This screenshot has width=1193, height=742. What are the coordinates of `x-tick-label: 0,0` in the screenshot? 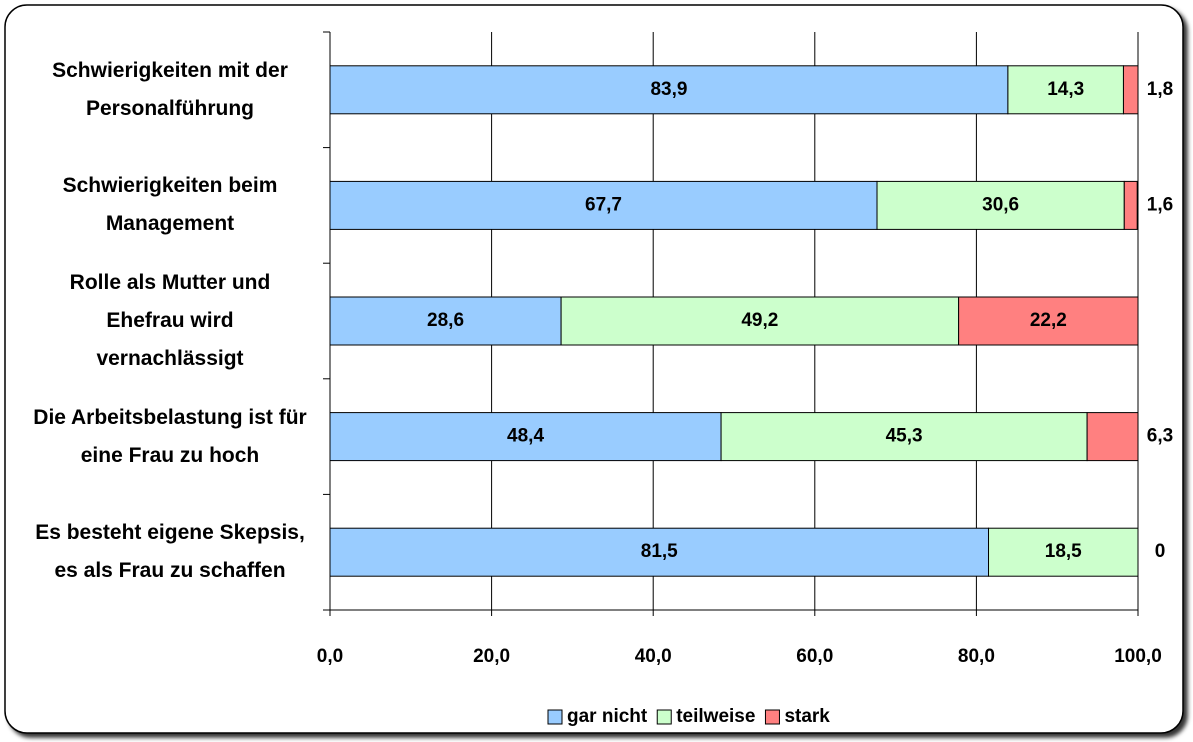 It's located at (330, 656).